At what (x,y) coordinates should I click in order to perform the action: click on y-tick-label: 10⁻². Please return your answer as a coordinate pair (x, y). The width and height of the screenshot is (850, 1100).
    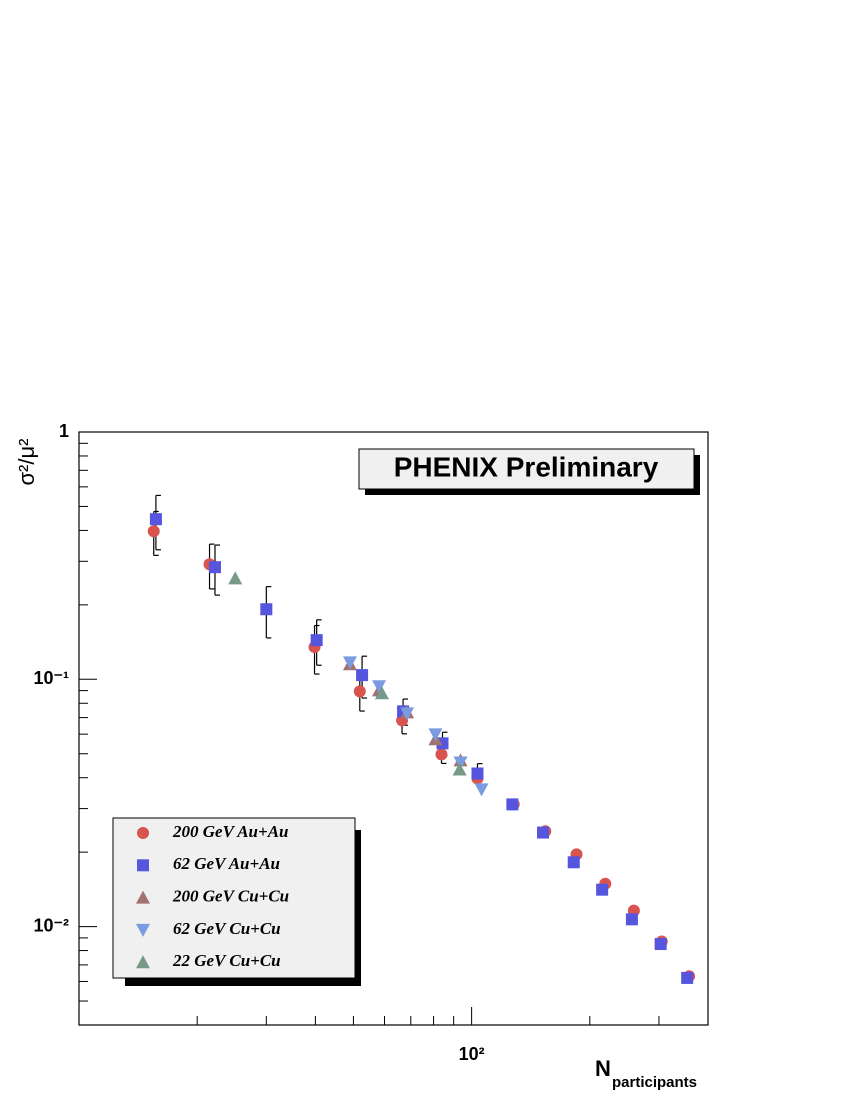
    Looking at the image, I should click on (51, 925).